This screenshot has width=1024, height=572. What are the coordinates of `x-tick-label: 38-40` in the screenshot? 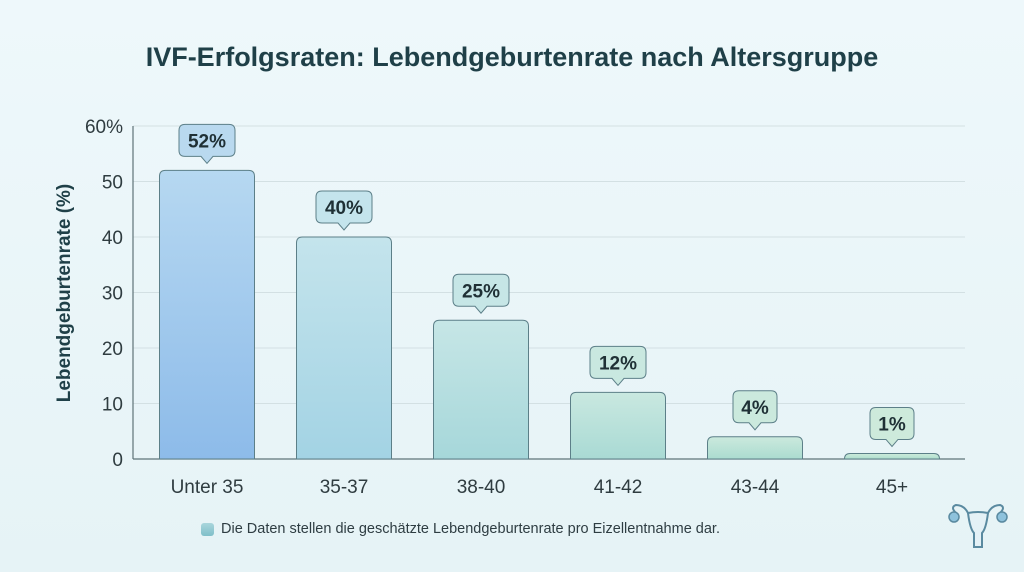 It's located at (481, 487).